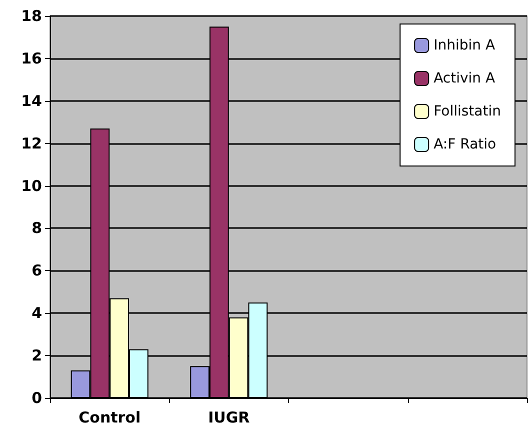  I want to click on y-tick-label: 8, so click(37, 228).